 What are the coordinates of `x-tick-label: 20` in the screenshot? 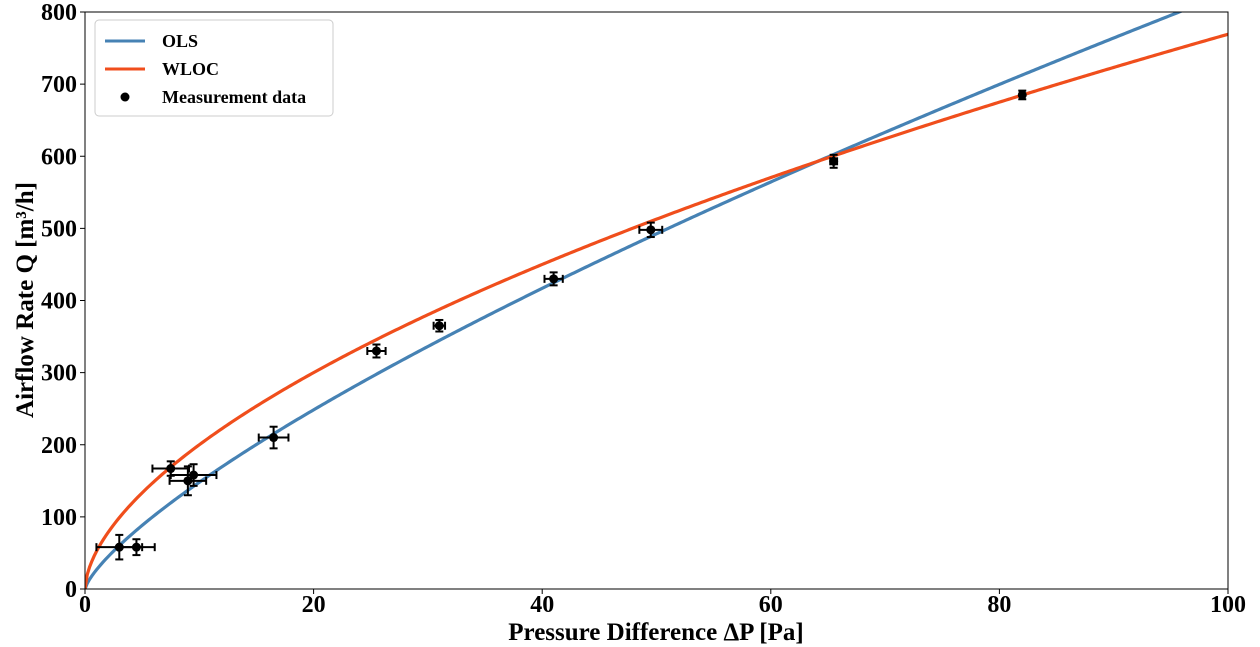 It's located at (314, 605).